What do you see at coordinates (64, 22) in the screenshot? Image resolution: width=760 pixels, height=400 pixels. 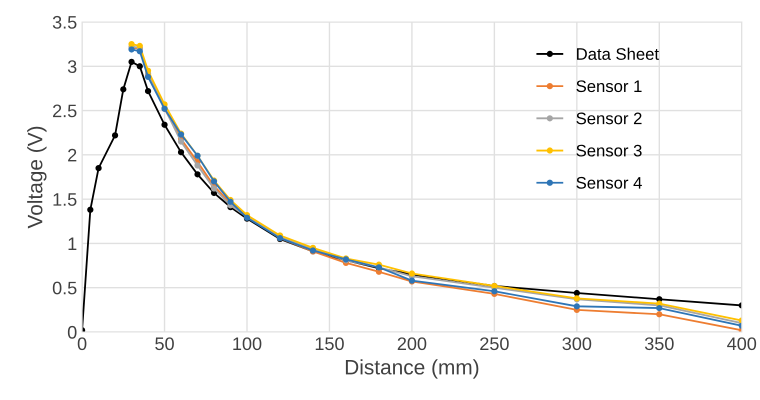 I see `y-tick-label: 3.5` at bounding box center [64, 22].